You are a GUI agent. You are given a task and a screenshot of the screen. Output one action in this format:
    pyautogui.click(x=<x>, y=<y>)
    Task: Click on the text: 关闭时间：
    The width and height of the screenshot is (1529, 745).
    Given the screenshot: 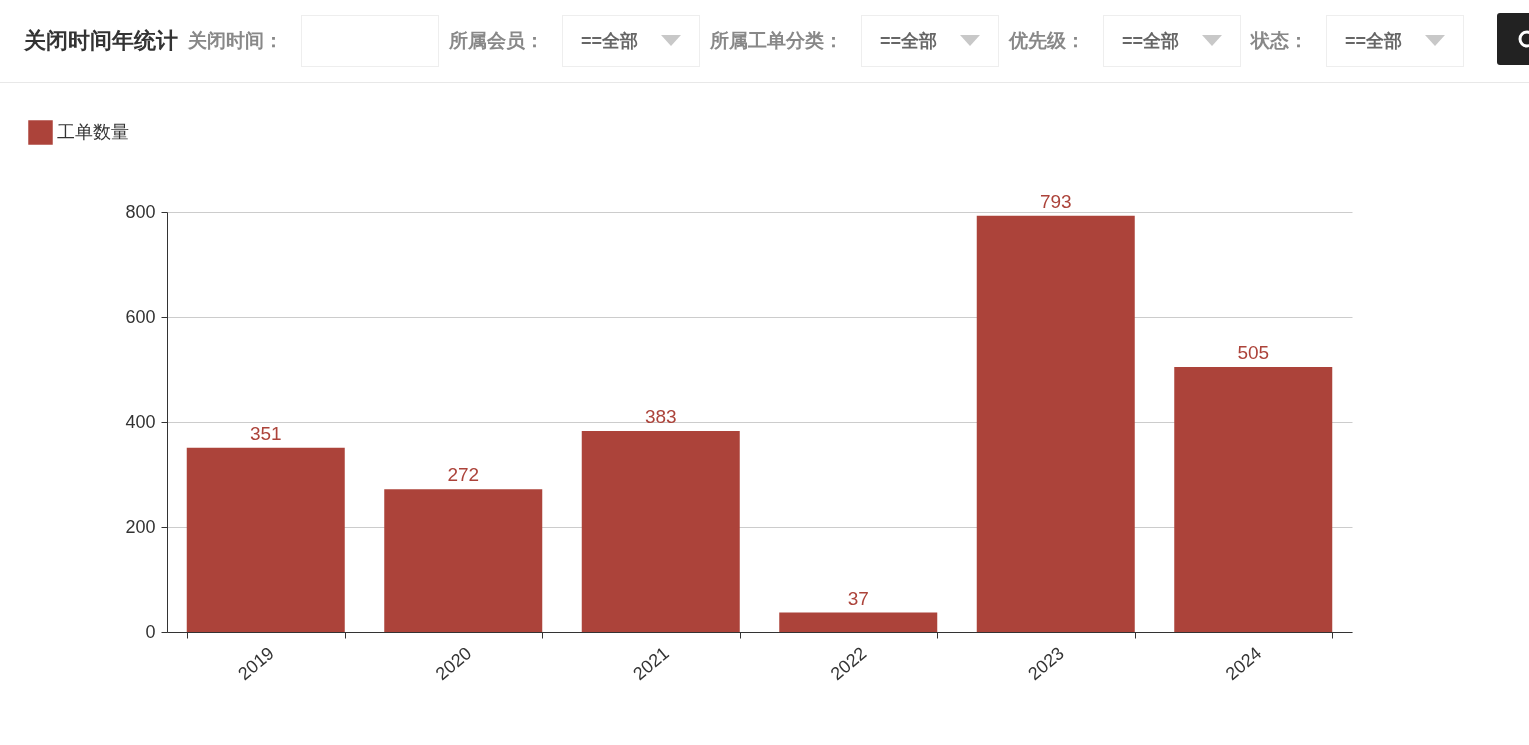 What is the action you would take?
    pyautogui.click(x=235, y=41)
    